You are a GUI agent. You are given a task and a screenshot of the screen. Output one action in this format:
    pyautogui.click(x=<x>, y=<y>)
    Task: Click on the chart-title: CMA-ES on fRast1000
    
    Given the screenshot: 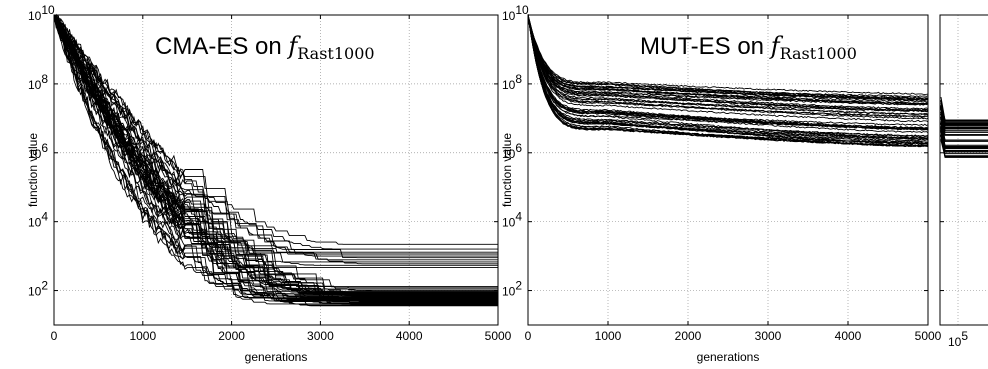 What is the action you would take?
    pyautogui.click(x=265, y=47)
    